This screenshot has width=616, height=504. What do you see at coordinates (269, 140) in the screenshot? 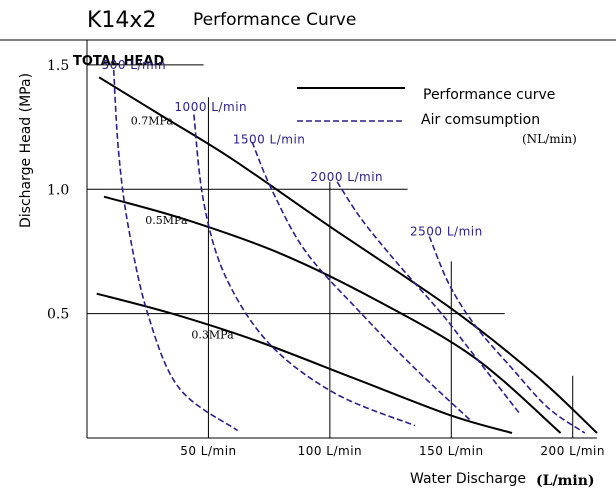
I see `air-series-label: 1500 L/min` at bounding box center [269, 140].